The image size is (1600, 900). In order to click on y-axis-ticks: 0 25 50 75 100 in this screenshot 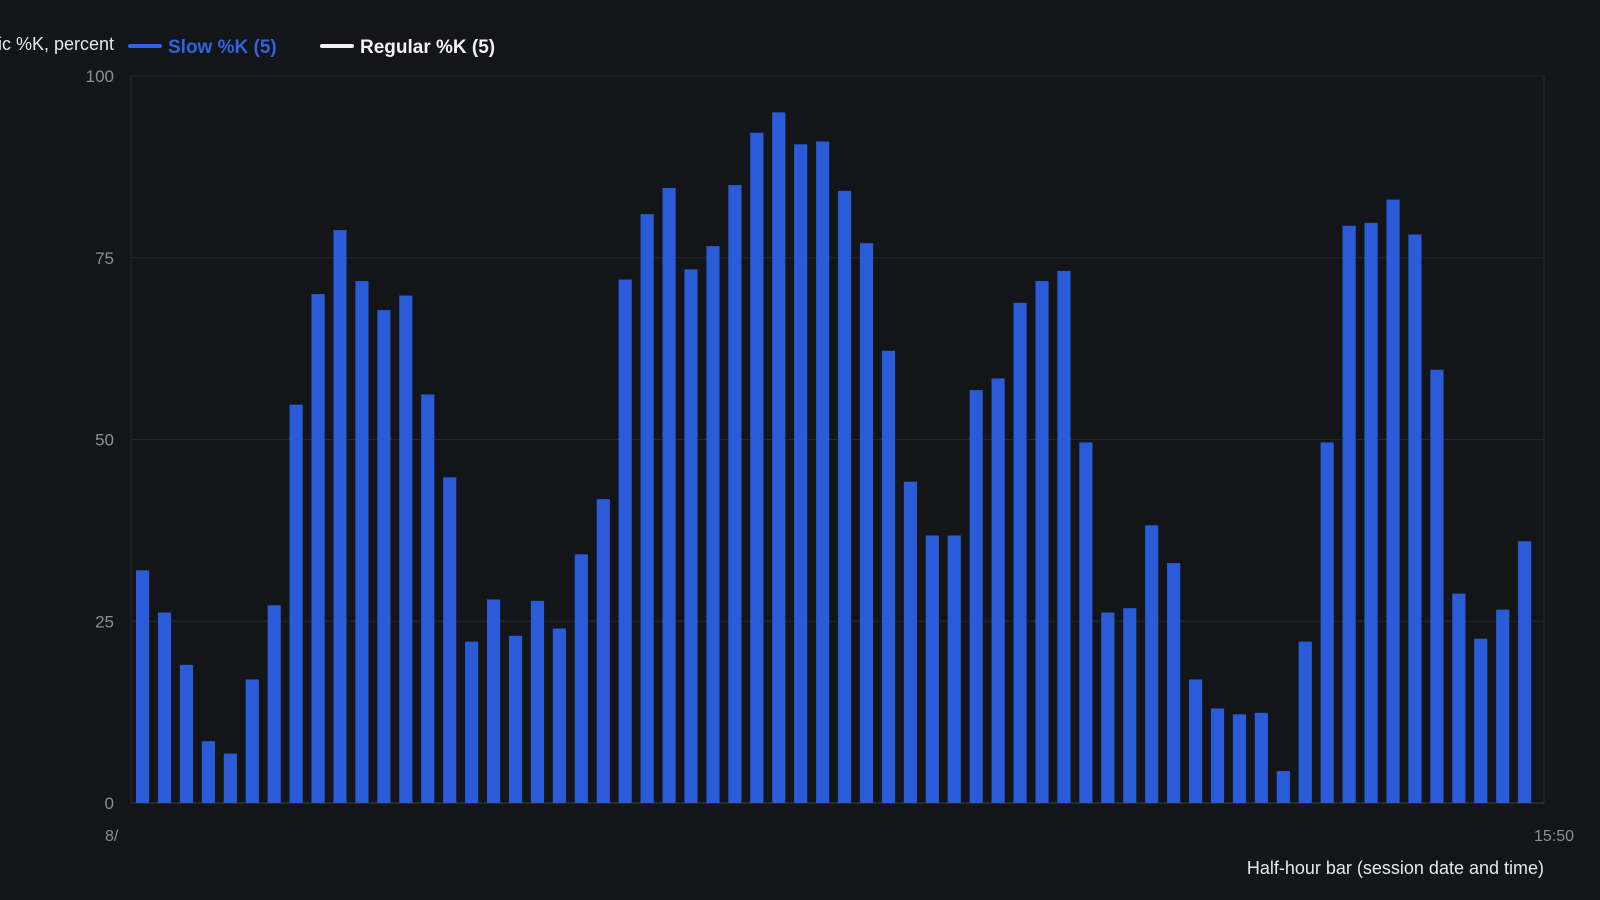, I will do `click(100, 440)`.